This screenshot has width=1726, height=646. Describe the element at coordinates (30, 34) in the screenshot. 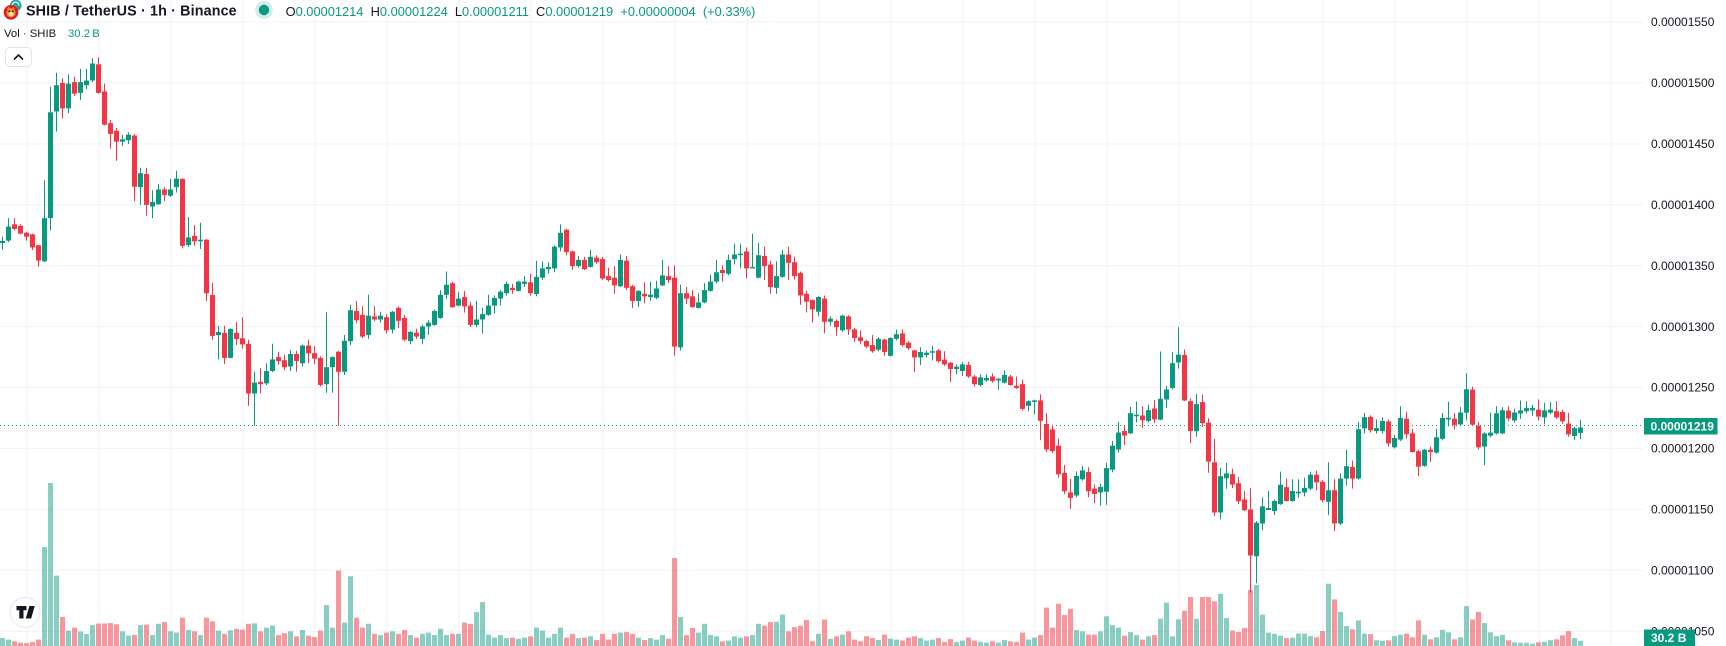

I see `svg-text: Vol · SHIB` at that location.